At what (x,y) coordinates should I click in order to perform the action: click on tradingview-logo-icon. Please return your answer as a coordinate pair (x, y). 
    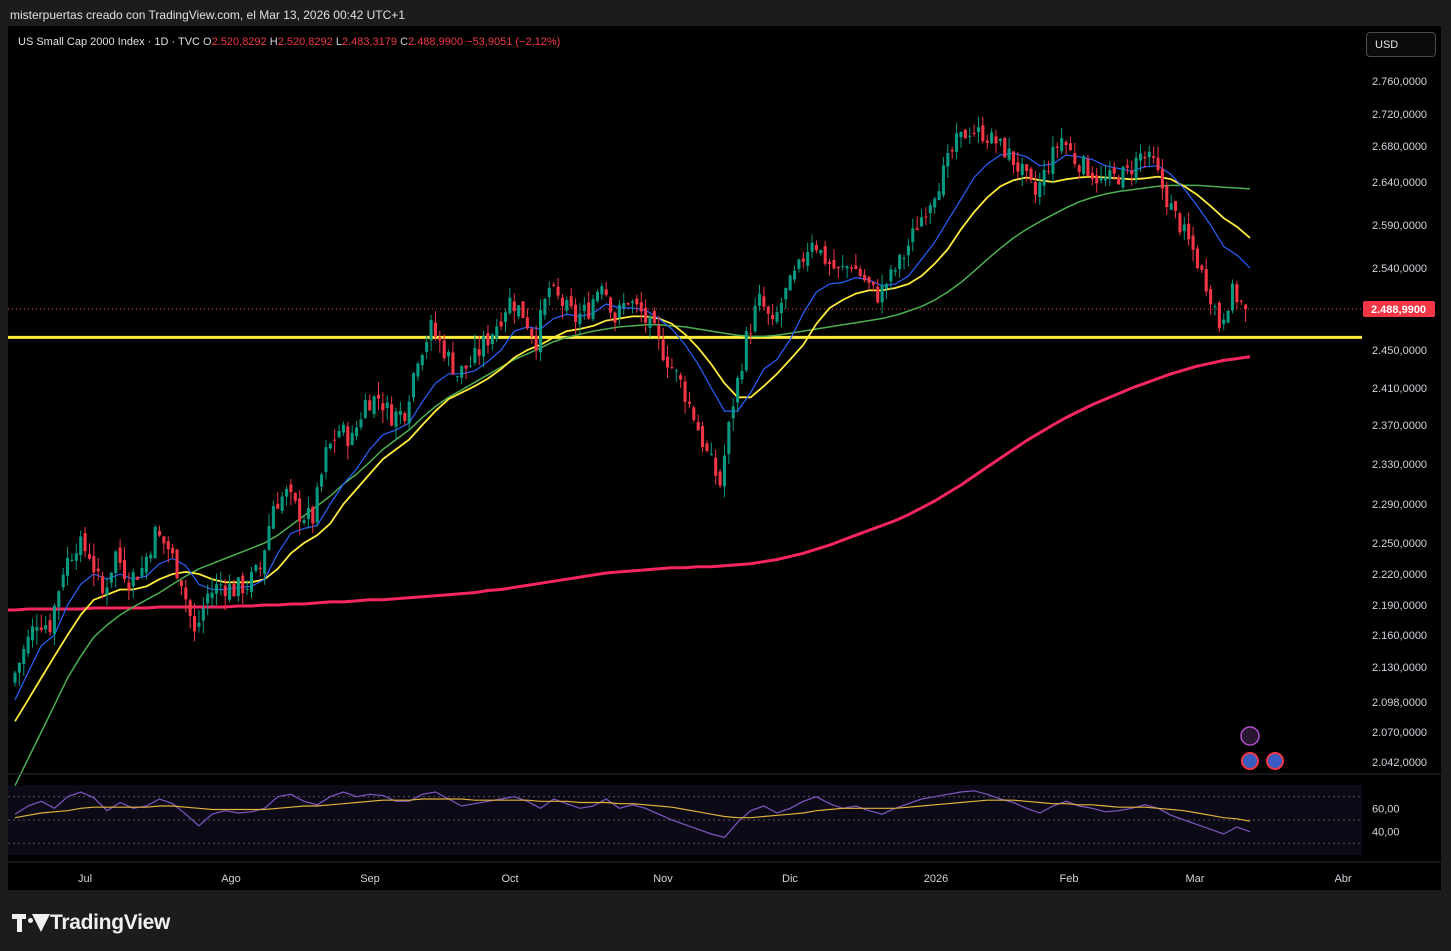
    Looking at the image, I should click on (31, 923).